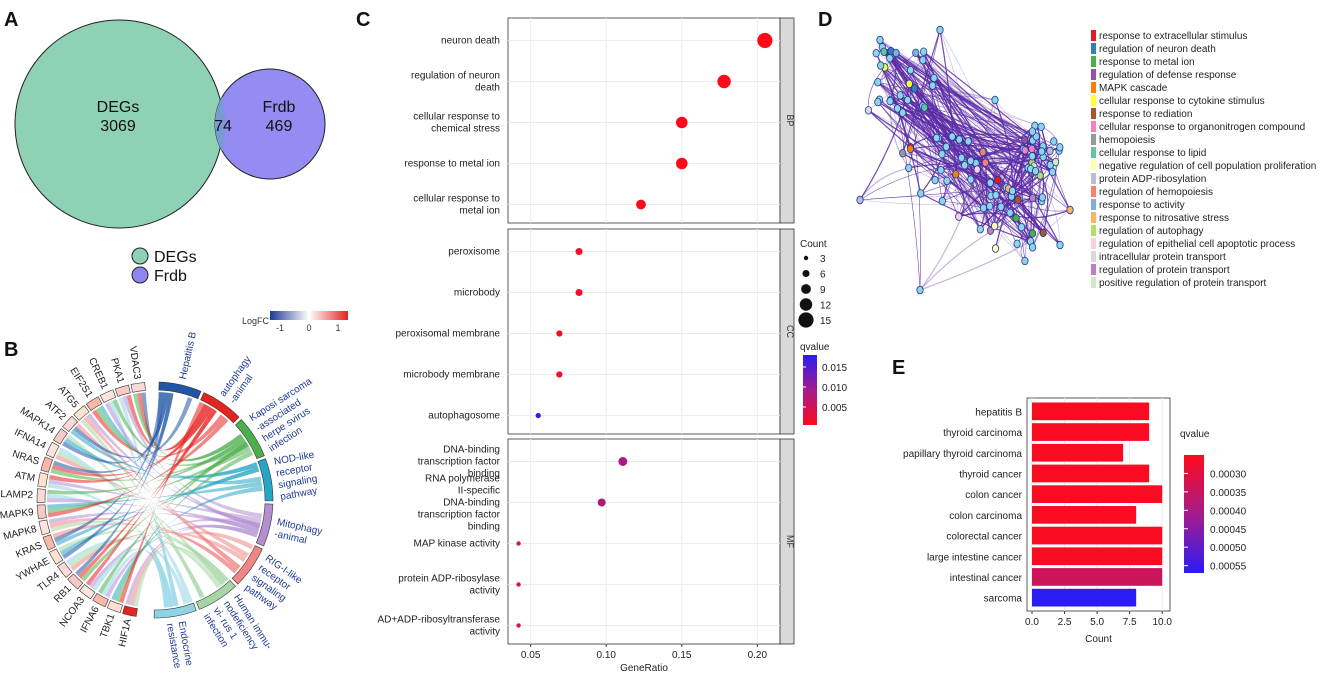 Image resolution: width=1325 pixels, height=674 pixels. Describe the element at coordinates (1091, 411) in the screenshot. I see `bar-hepatitis-b` at that location.